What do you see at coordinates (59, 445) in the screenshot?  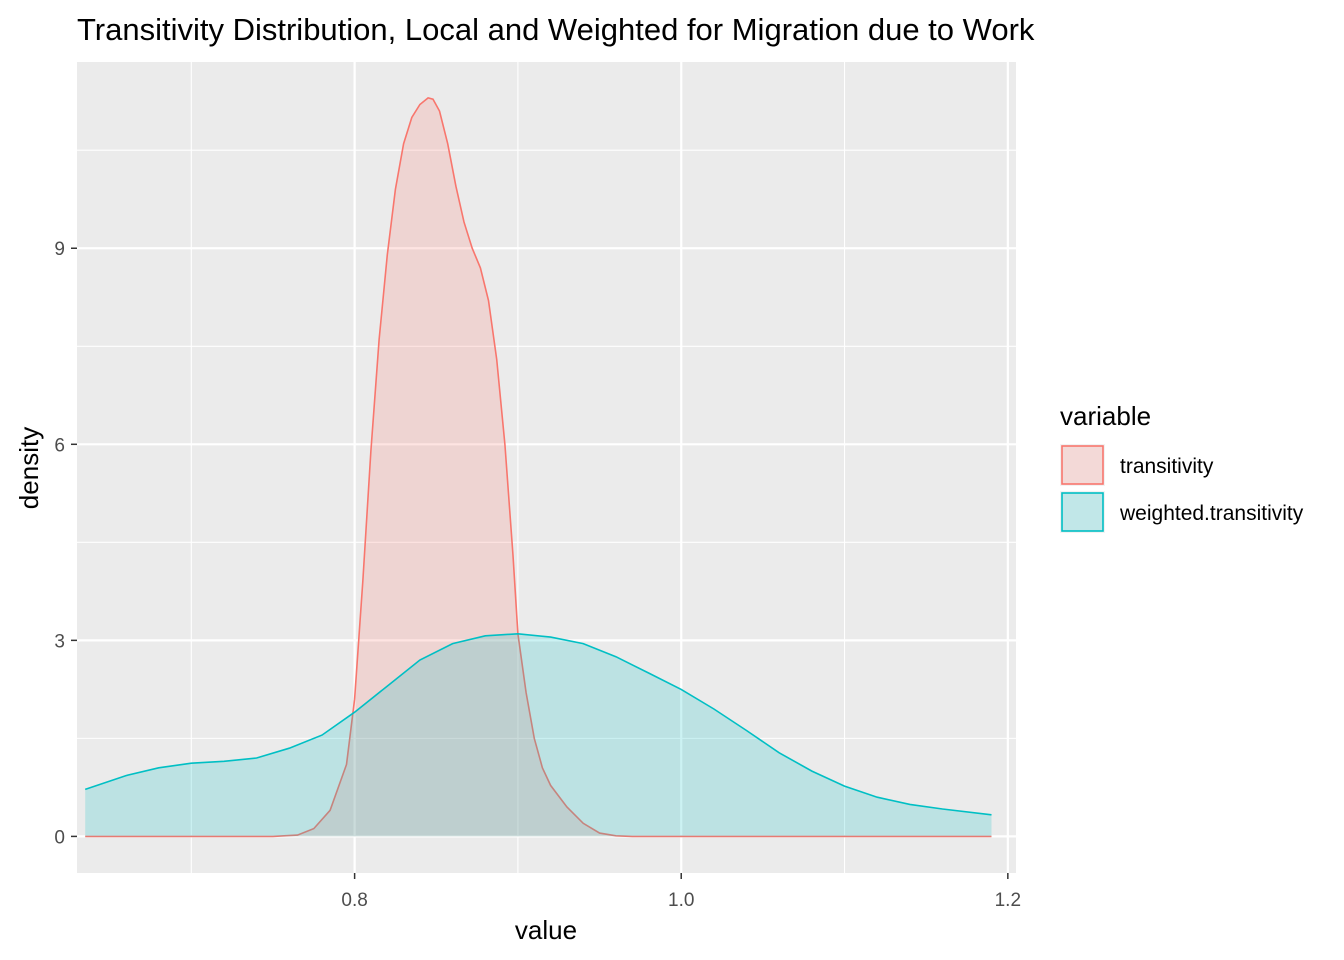 I see `y-tick-label: 6` at bounding box center [59, 445].